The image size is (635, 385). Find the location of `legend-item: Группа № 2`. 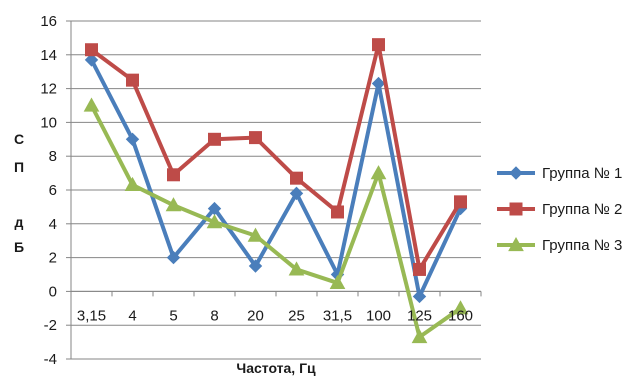

legend-item: Группа № 2 is located at coordinates (559, 209).